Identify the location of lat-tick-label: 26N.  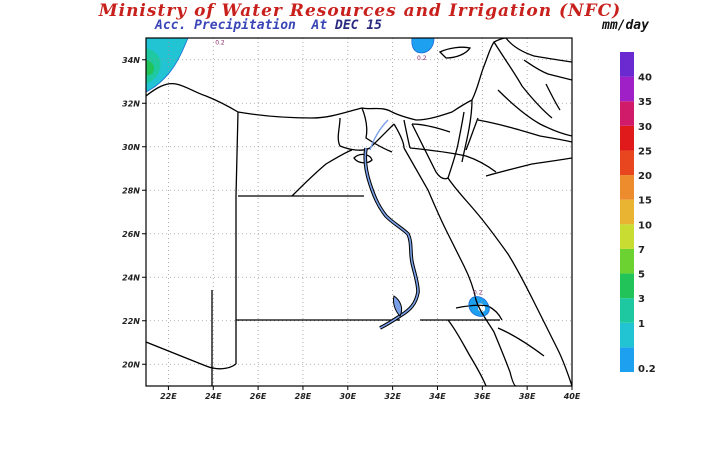
(131, 234).